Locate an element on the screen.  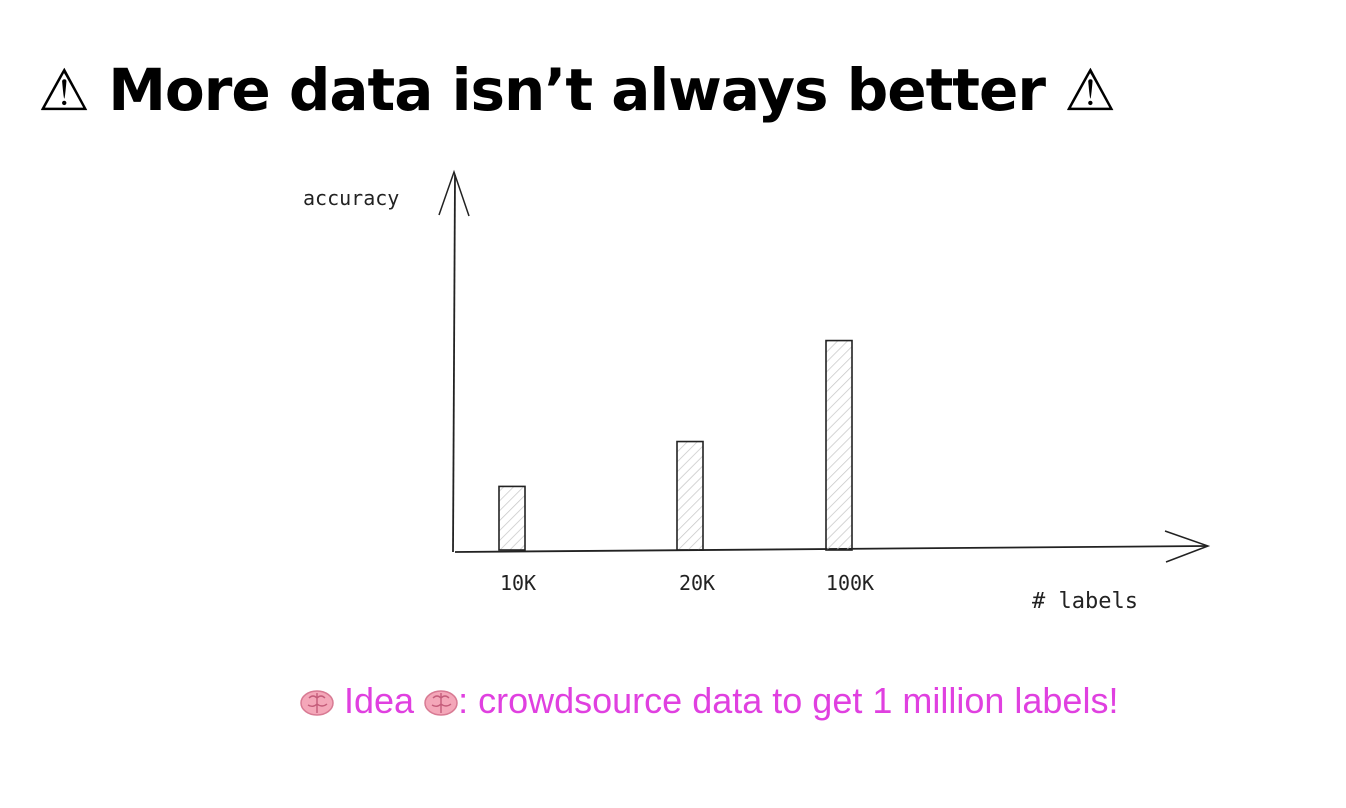
tick-labels-group: 10K 20K 100K is located at coordinates (687, 583).